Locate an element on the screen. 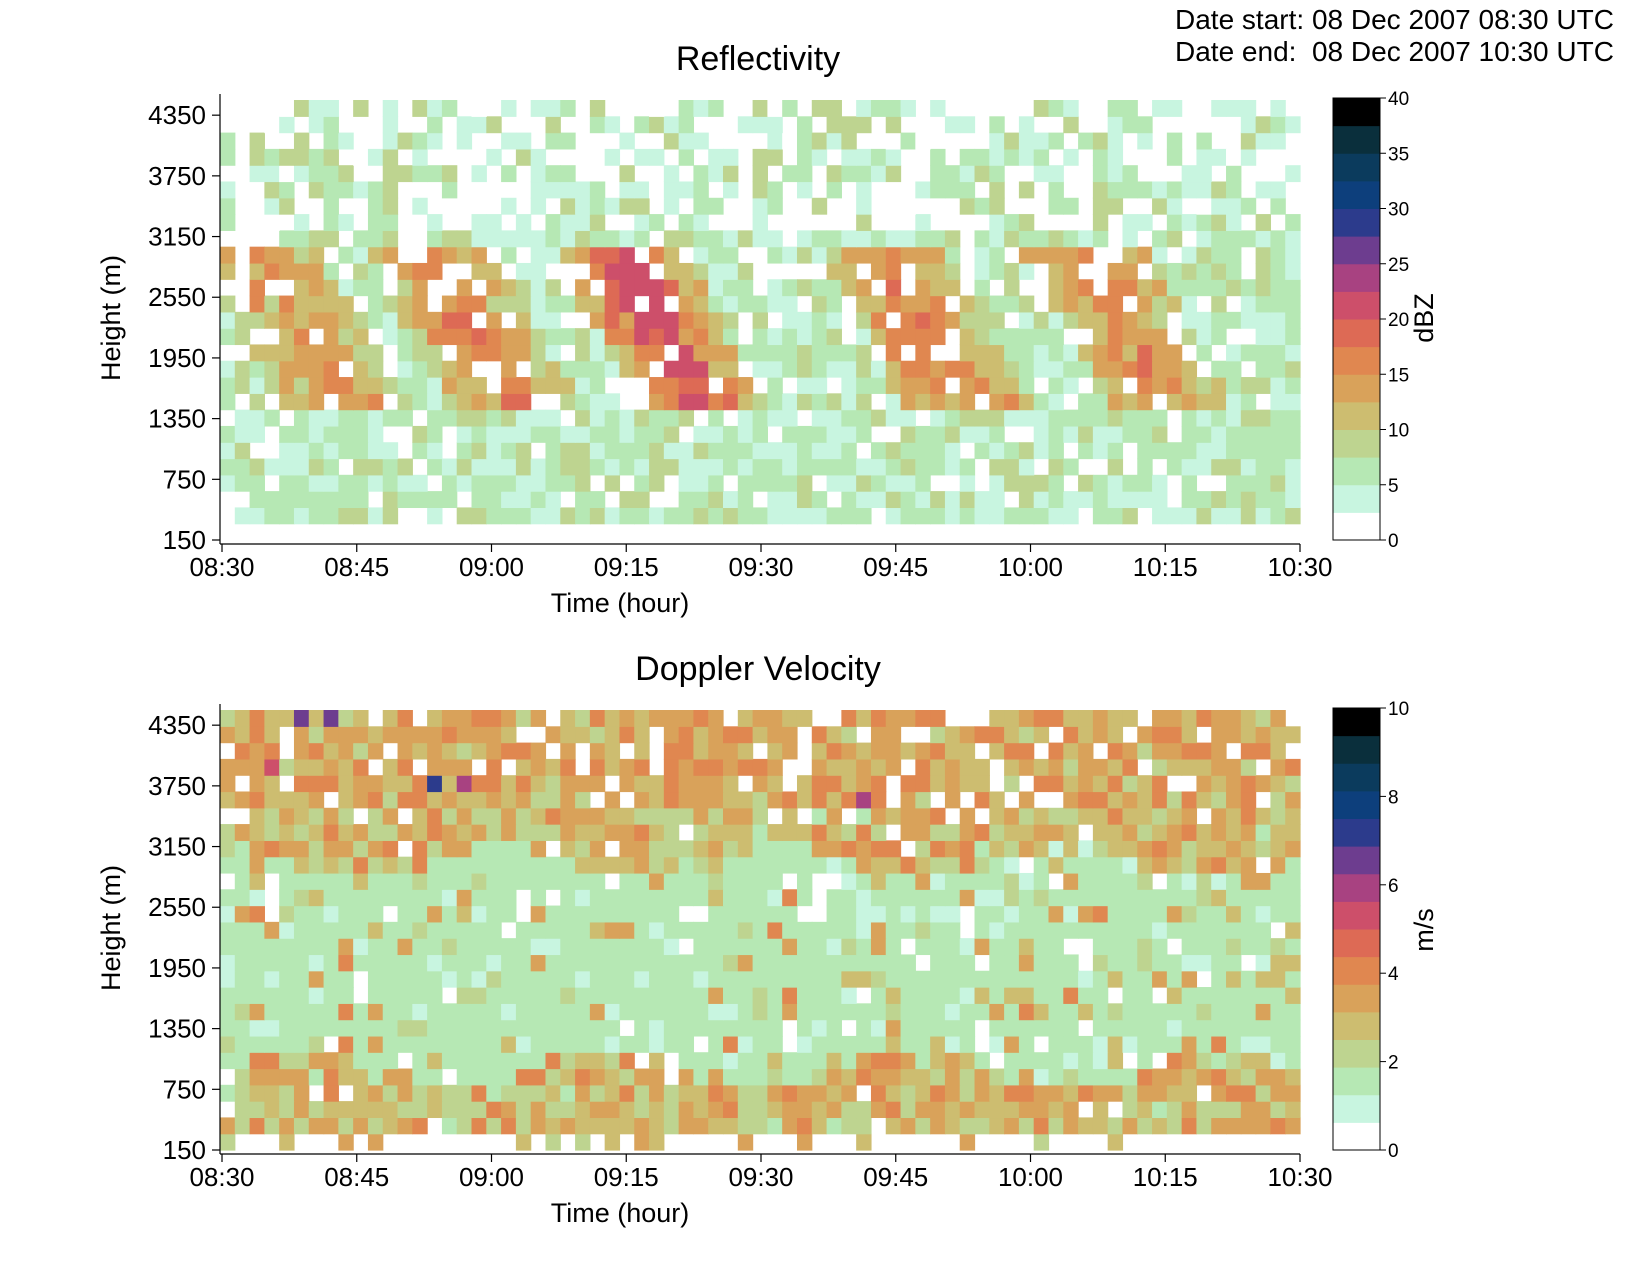  colorbar-segment is located at coordinates (1356, 943).